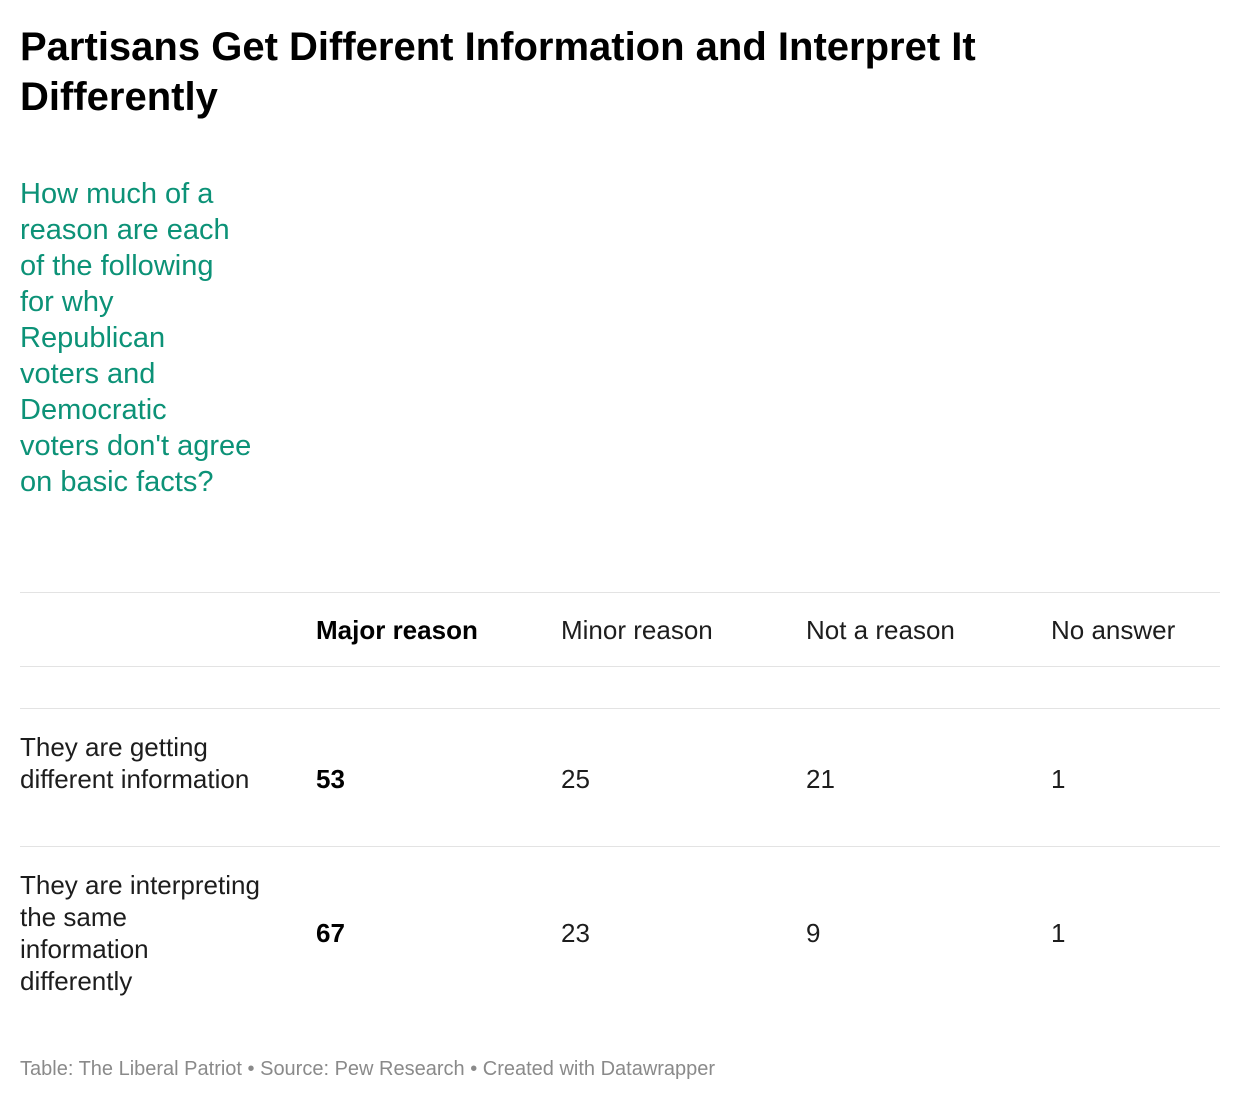 Image resolution: width=1240 pixels, height=1102 pixels. What do you see at coordinates (880, 630) in the screenshot?
I see `column-header-not-a-reason: Not a reason` at bounding box center [880, 630].